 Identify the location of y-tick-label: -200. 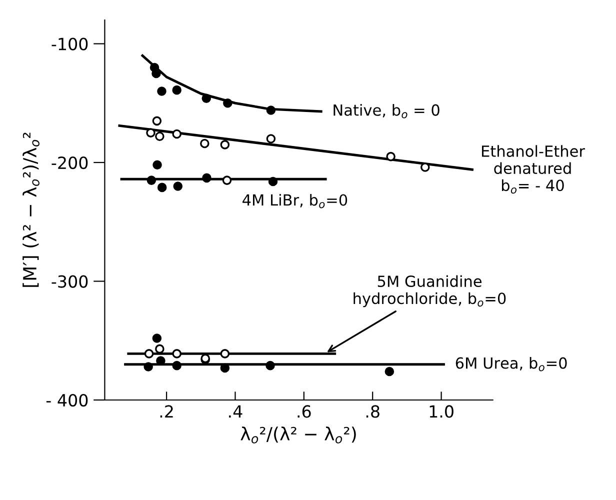
(70, 163).